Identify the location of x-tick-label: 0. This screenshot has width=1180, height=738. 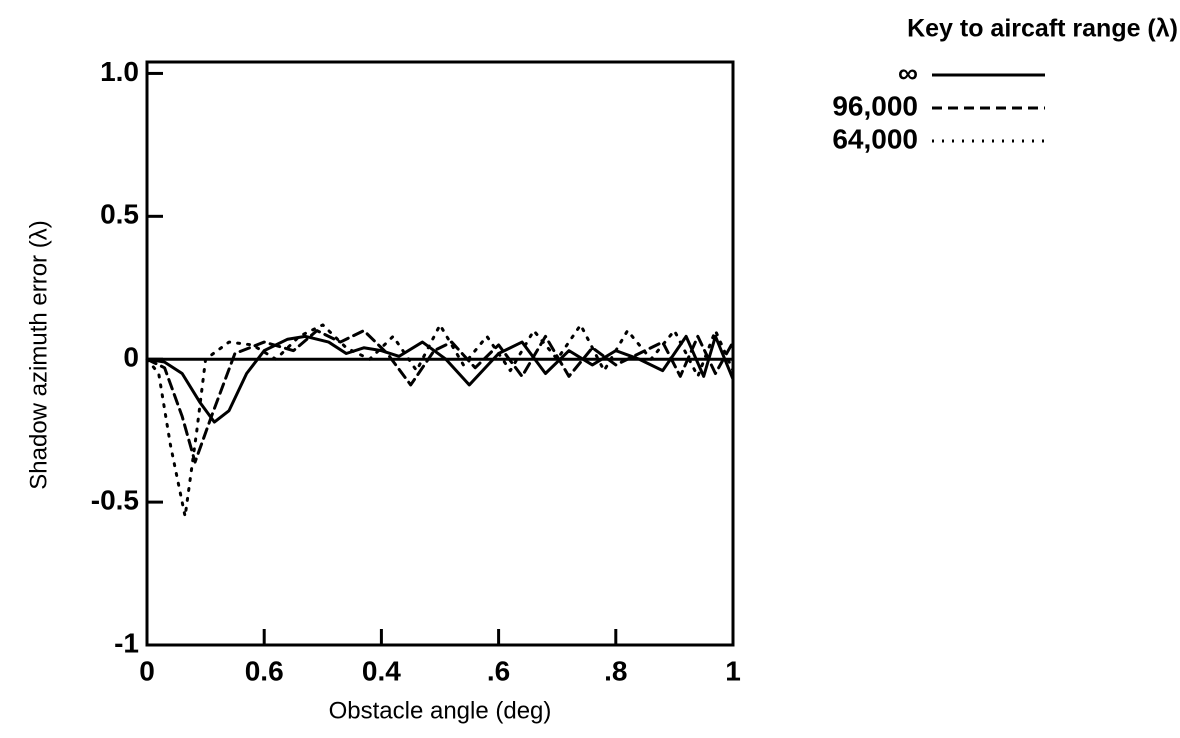
(147, 670).